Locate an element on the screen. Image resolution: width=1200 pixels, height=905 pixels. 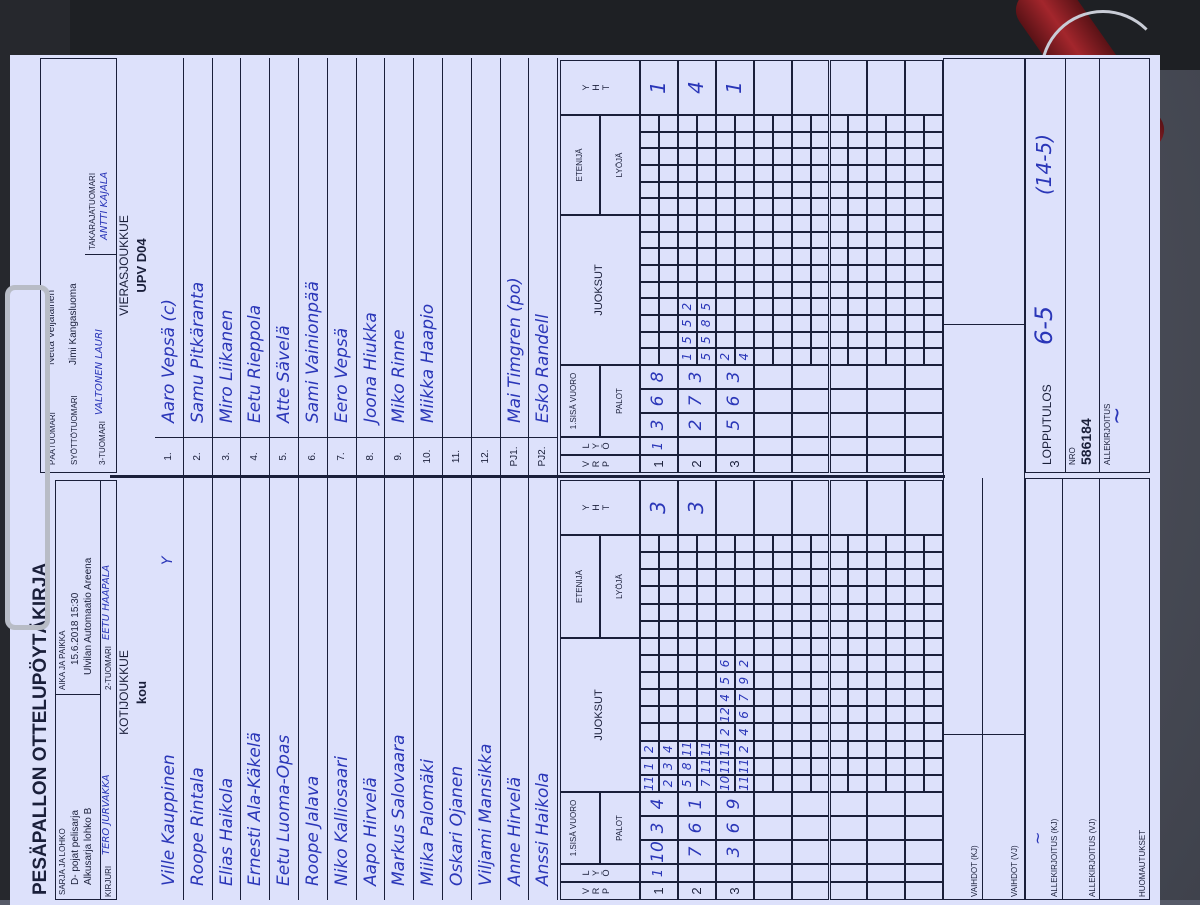
home-lyo-header: L Y Ö is located at coordinates (600, 873).